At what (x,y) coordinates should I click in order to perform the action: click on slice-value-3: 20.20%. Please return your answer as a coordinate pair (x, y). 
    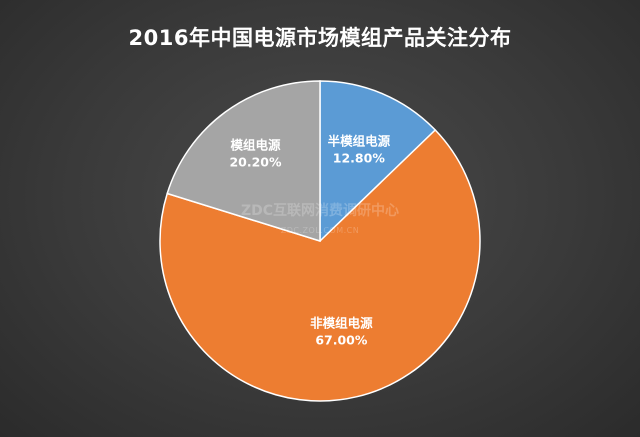
    Looking at the image, I should click on (255, 161).